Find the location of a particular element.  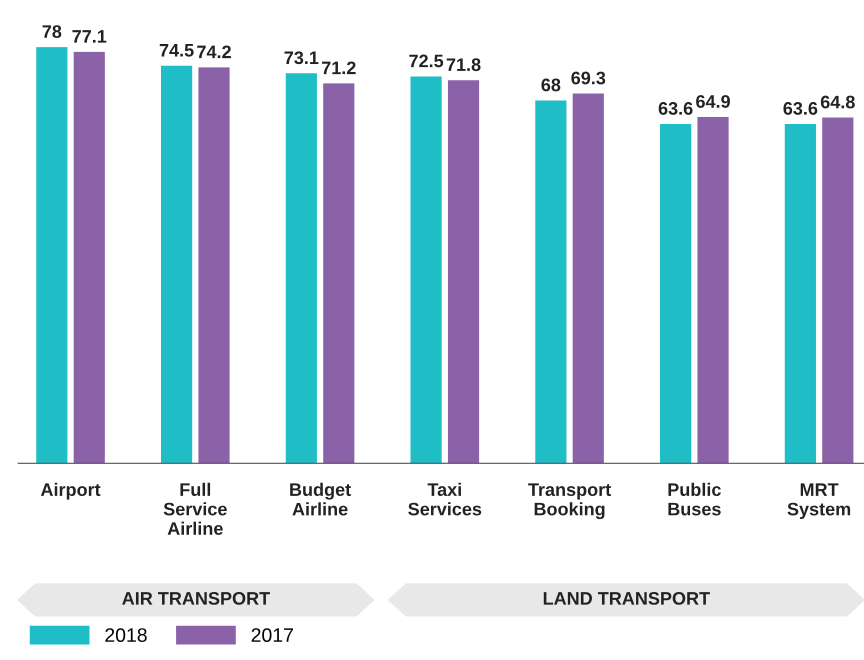

data-label: 64.8 is located at coordinates (837, 102).